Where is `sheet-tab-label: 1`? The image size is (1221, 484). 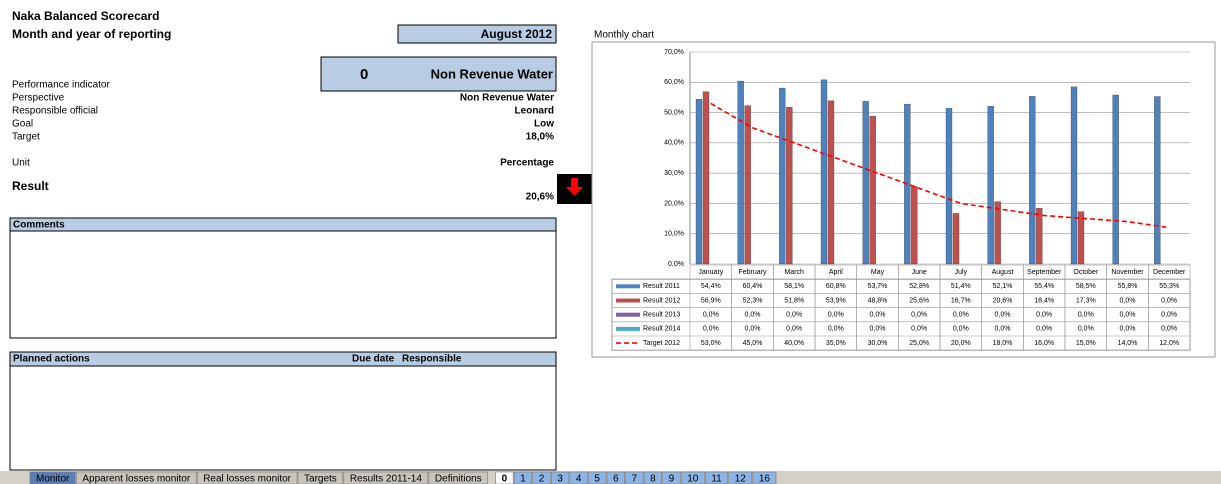
sheet-tab-label: 1 is located at coordinates (523, 479).